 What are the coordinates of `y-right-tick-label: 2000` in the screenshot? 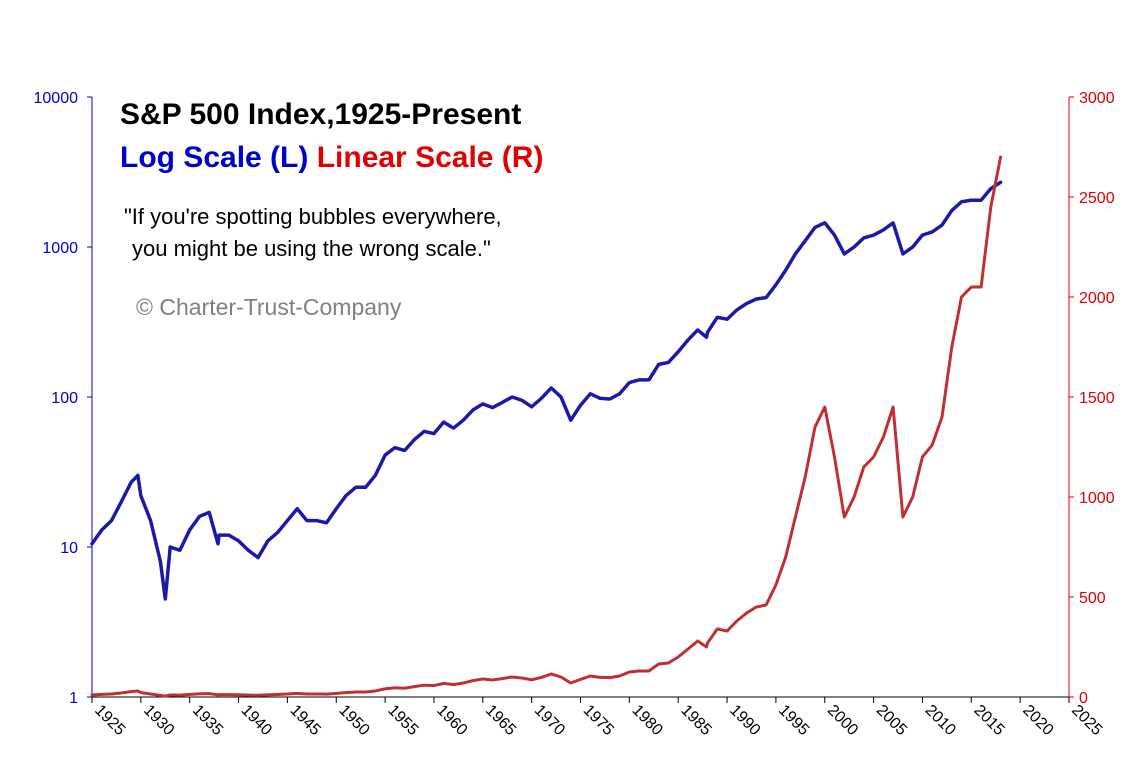 It's located at (1097, 298).